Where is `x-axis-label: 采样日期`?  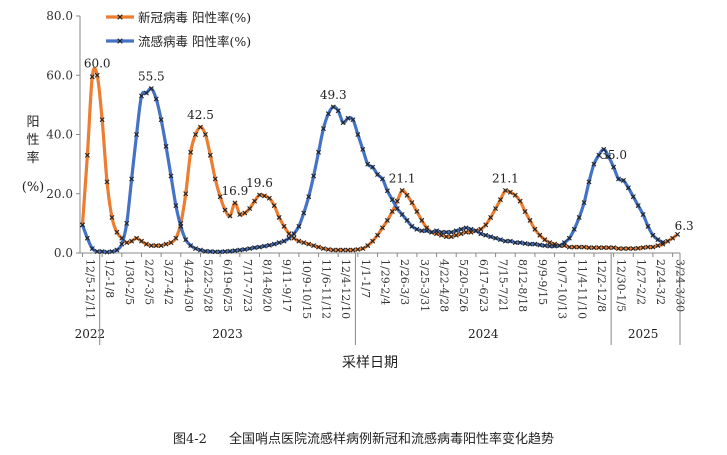
x-axis-label: 采样日期 is located at coordinates (370, 363).